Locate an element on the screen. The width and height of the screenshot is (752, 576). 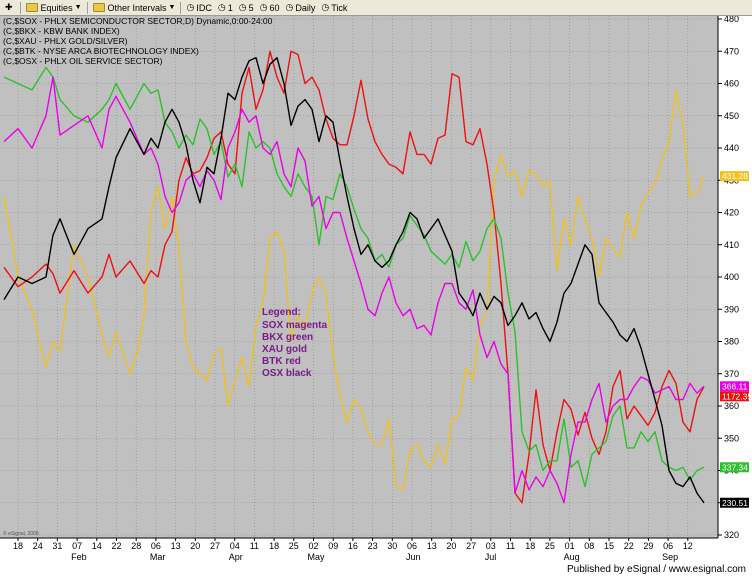
last-value-label: 230.51 is located at coordinates (735, 503).